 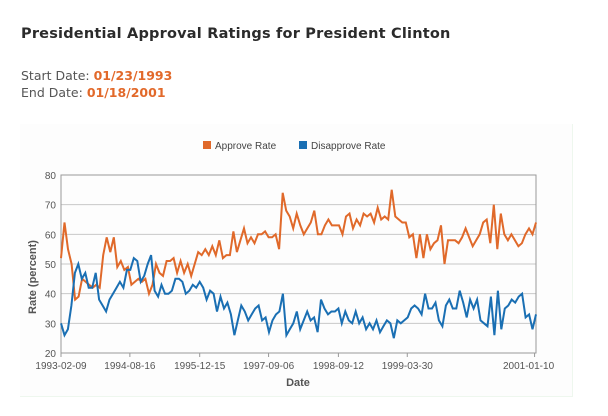 I want to click on end-date-label: End Date:, so click(x=52, y=92).